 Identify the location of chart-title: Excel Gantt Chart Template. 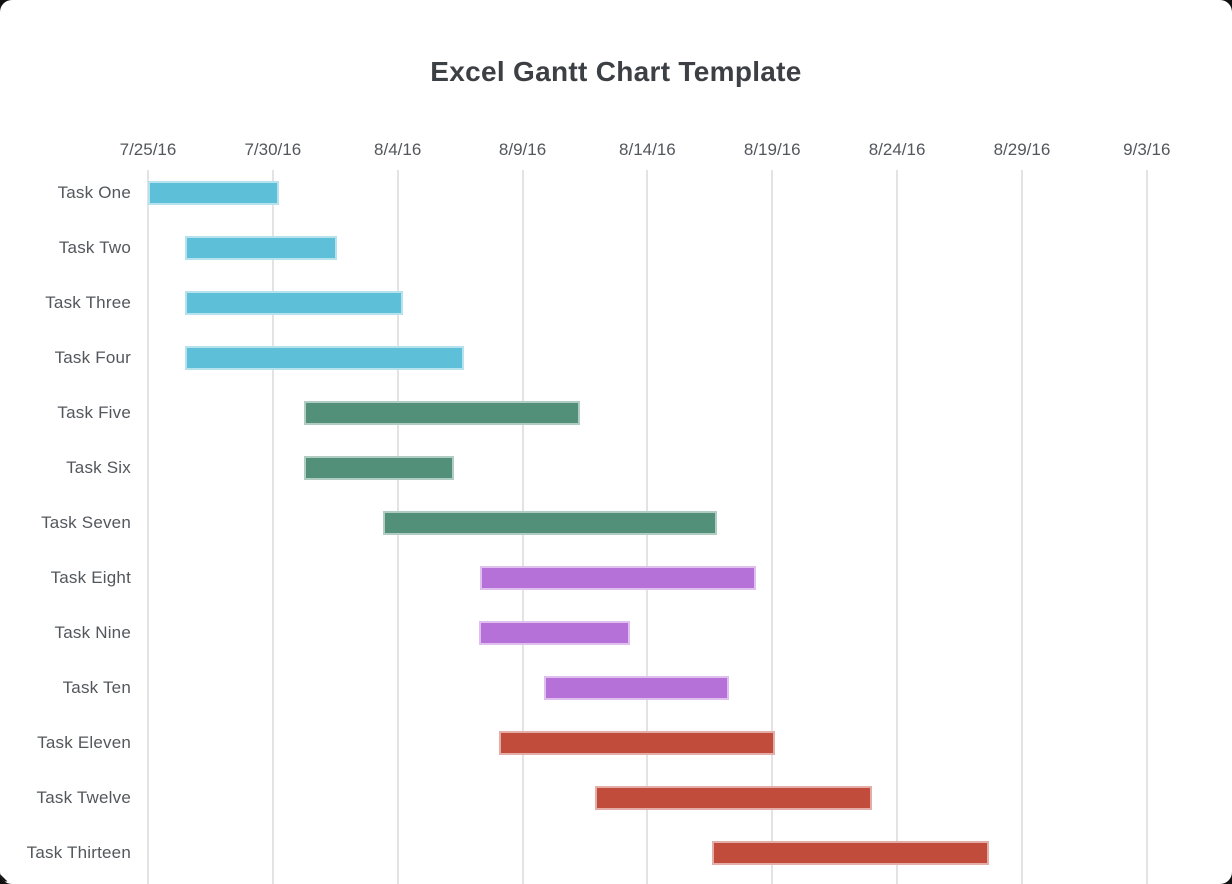
(616, 71).